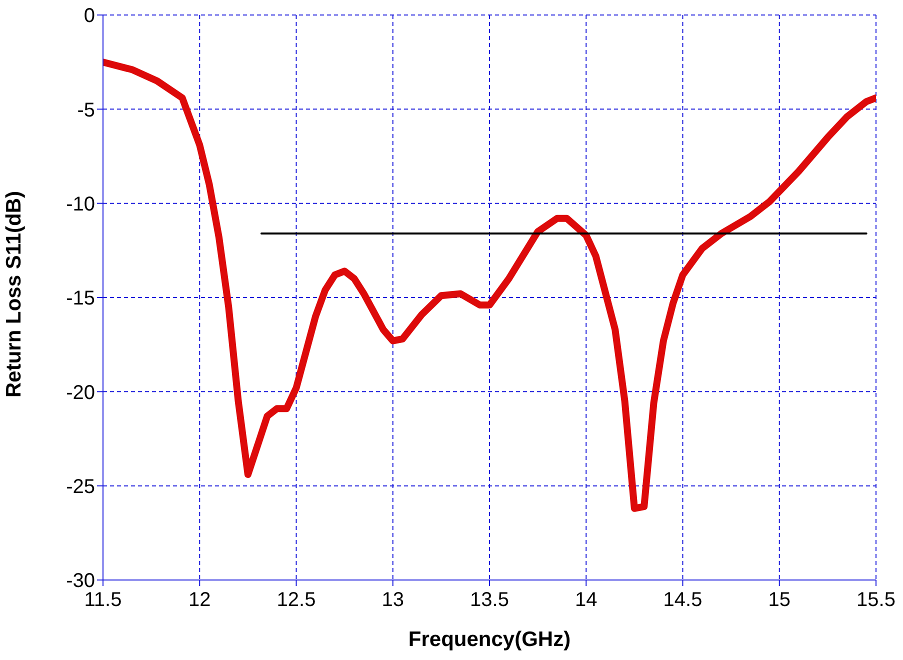 This screenshot has width=903, height=660. What do you see at coordinates (876, 600) in the screenshot?
I see `x-tick-label: 15.5` at bounding box center [876, 600].